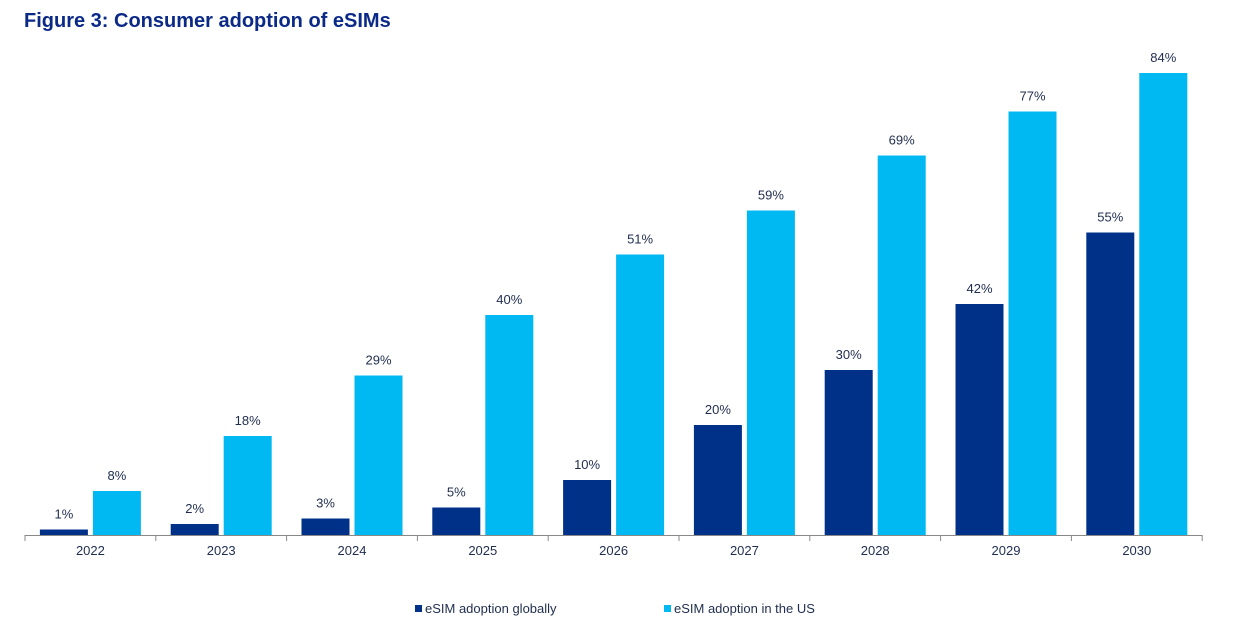 The height and width of the screenshot is (631, 1243). Describe the element at coordinates (875, 550) in the screenshot. I see `x-tick-label-2028: 2028` at that location.